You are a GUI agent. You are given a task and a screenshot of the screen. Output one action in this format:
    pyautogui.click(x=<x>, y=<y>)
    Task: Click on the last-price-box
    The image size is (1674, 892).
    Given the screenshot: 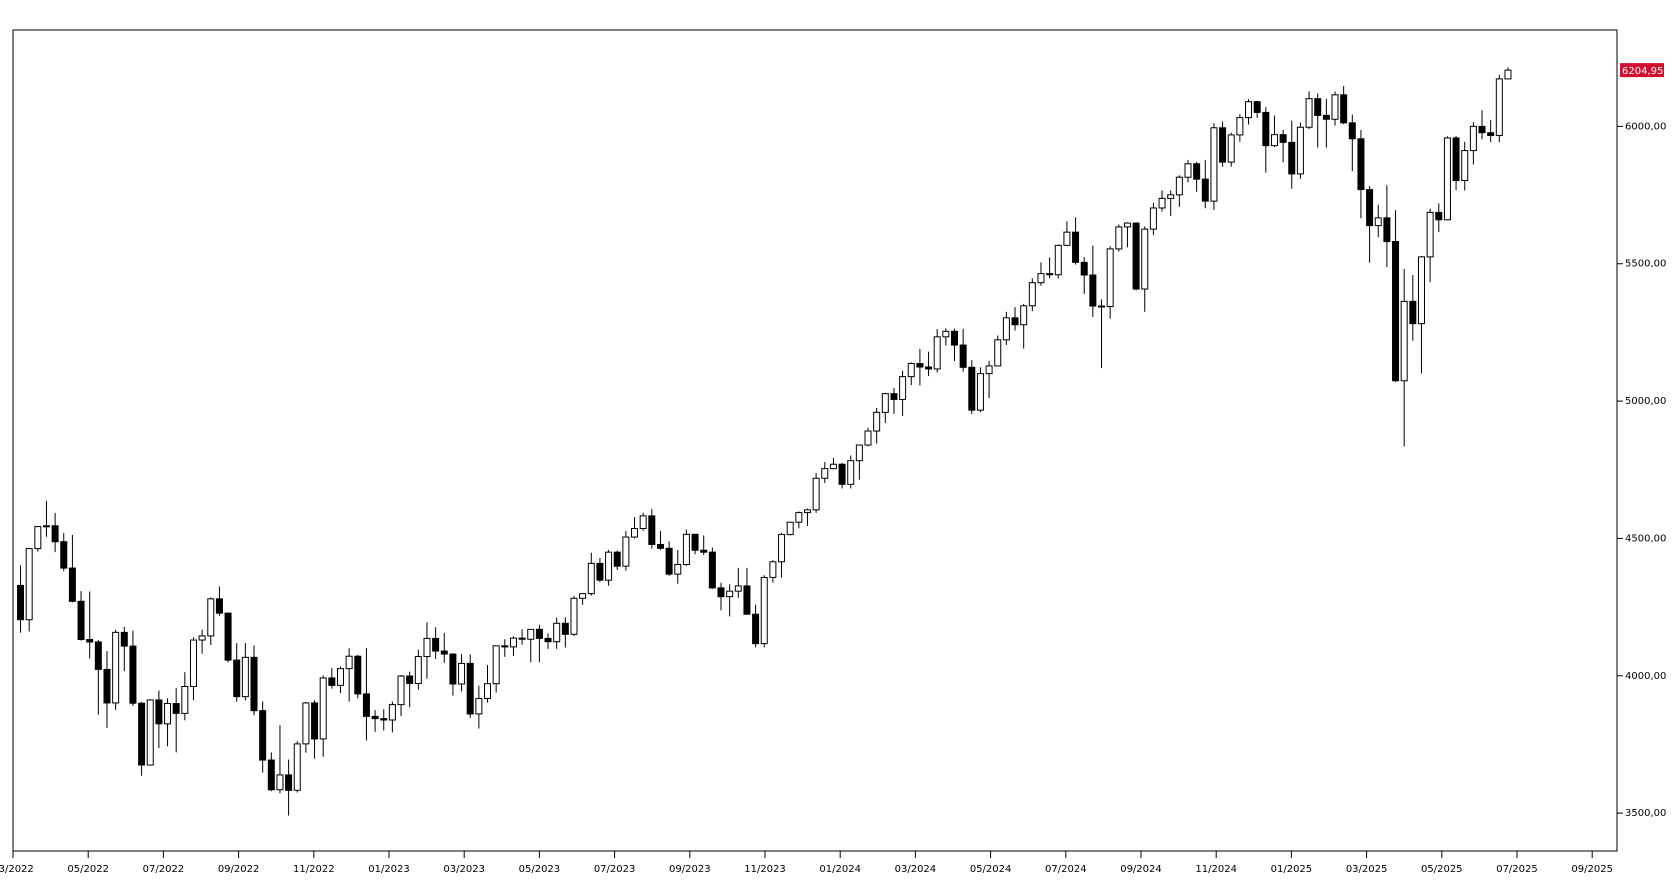 What is the action you would take?
    pyautogui.click(x=1642, y=70)
    